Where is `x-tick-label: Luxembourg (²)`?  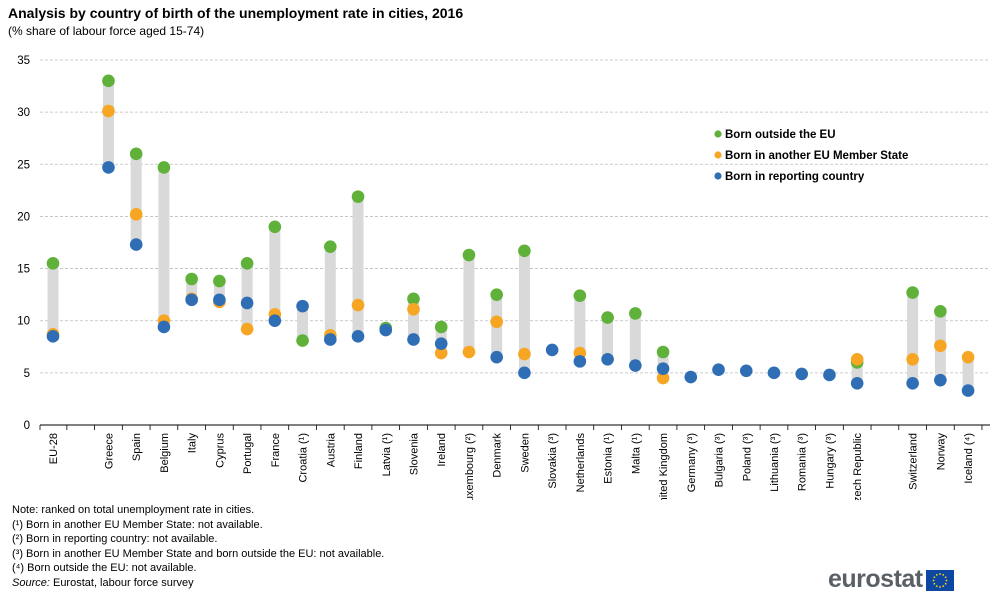 x-tick-label: Luxembourg (²) is located at coordinates (470, 466).